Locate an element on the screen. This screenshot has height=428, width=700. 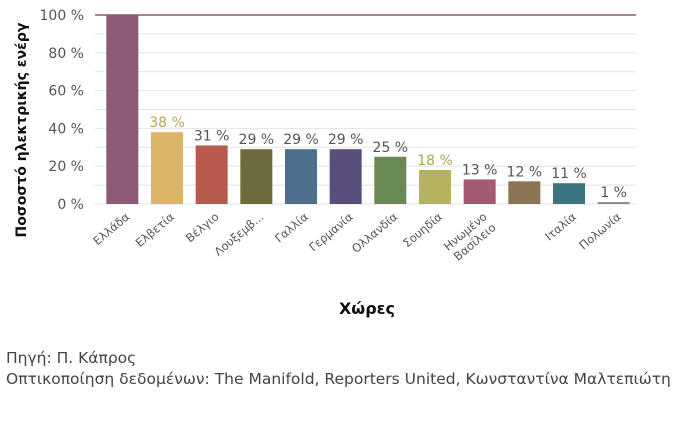
x-tick-label: Σουηδία is located at coordinates (422, 229).